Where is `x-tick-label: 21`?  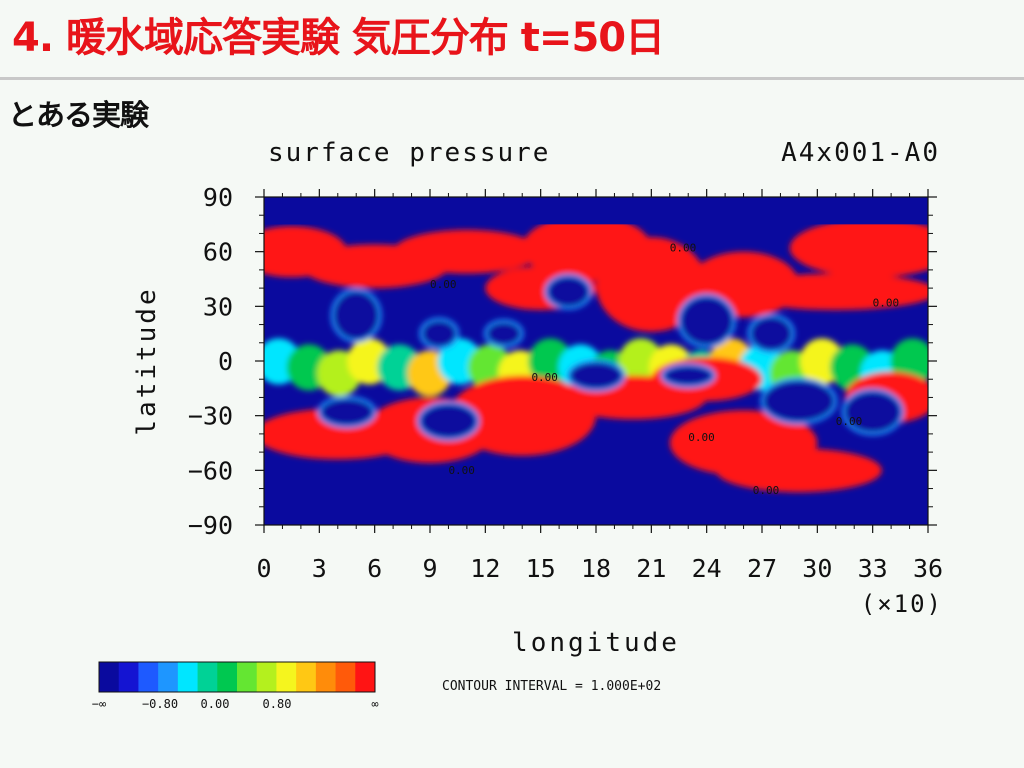 x-tick-label: 21 is located at coordinates (651, 568).